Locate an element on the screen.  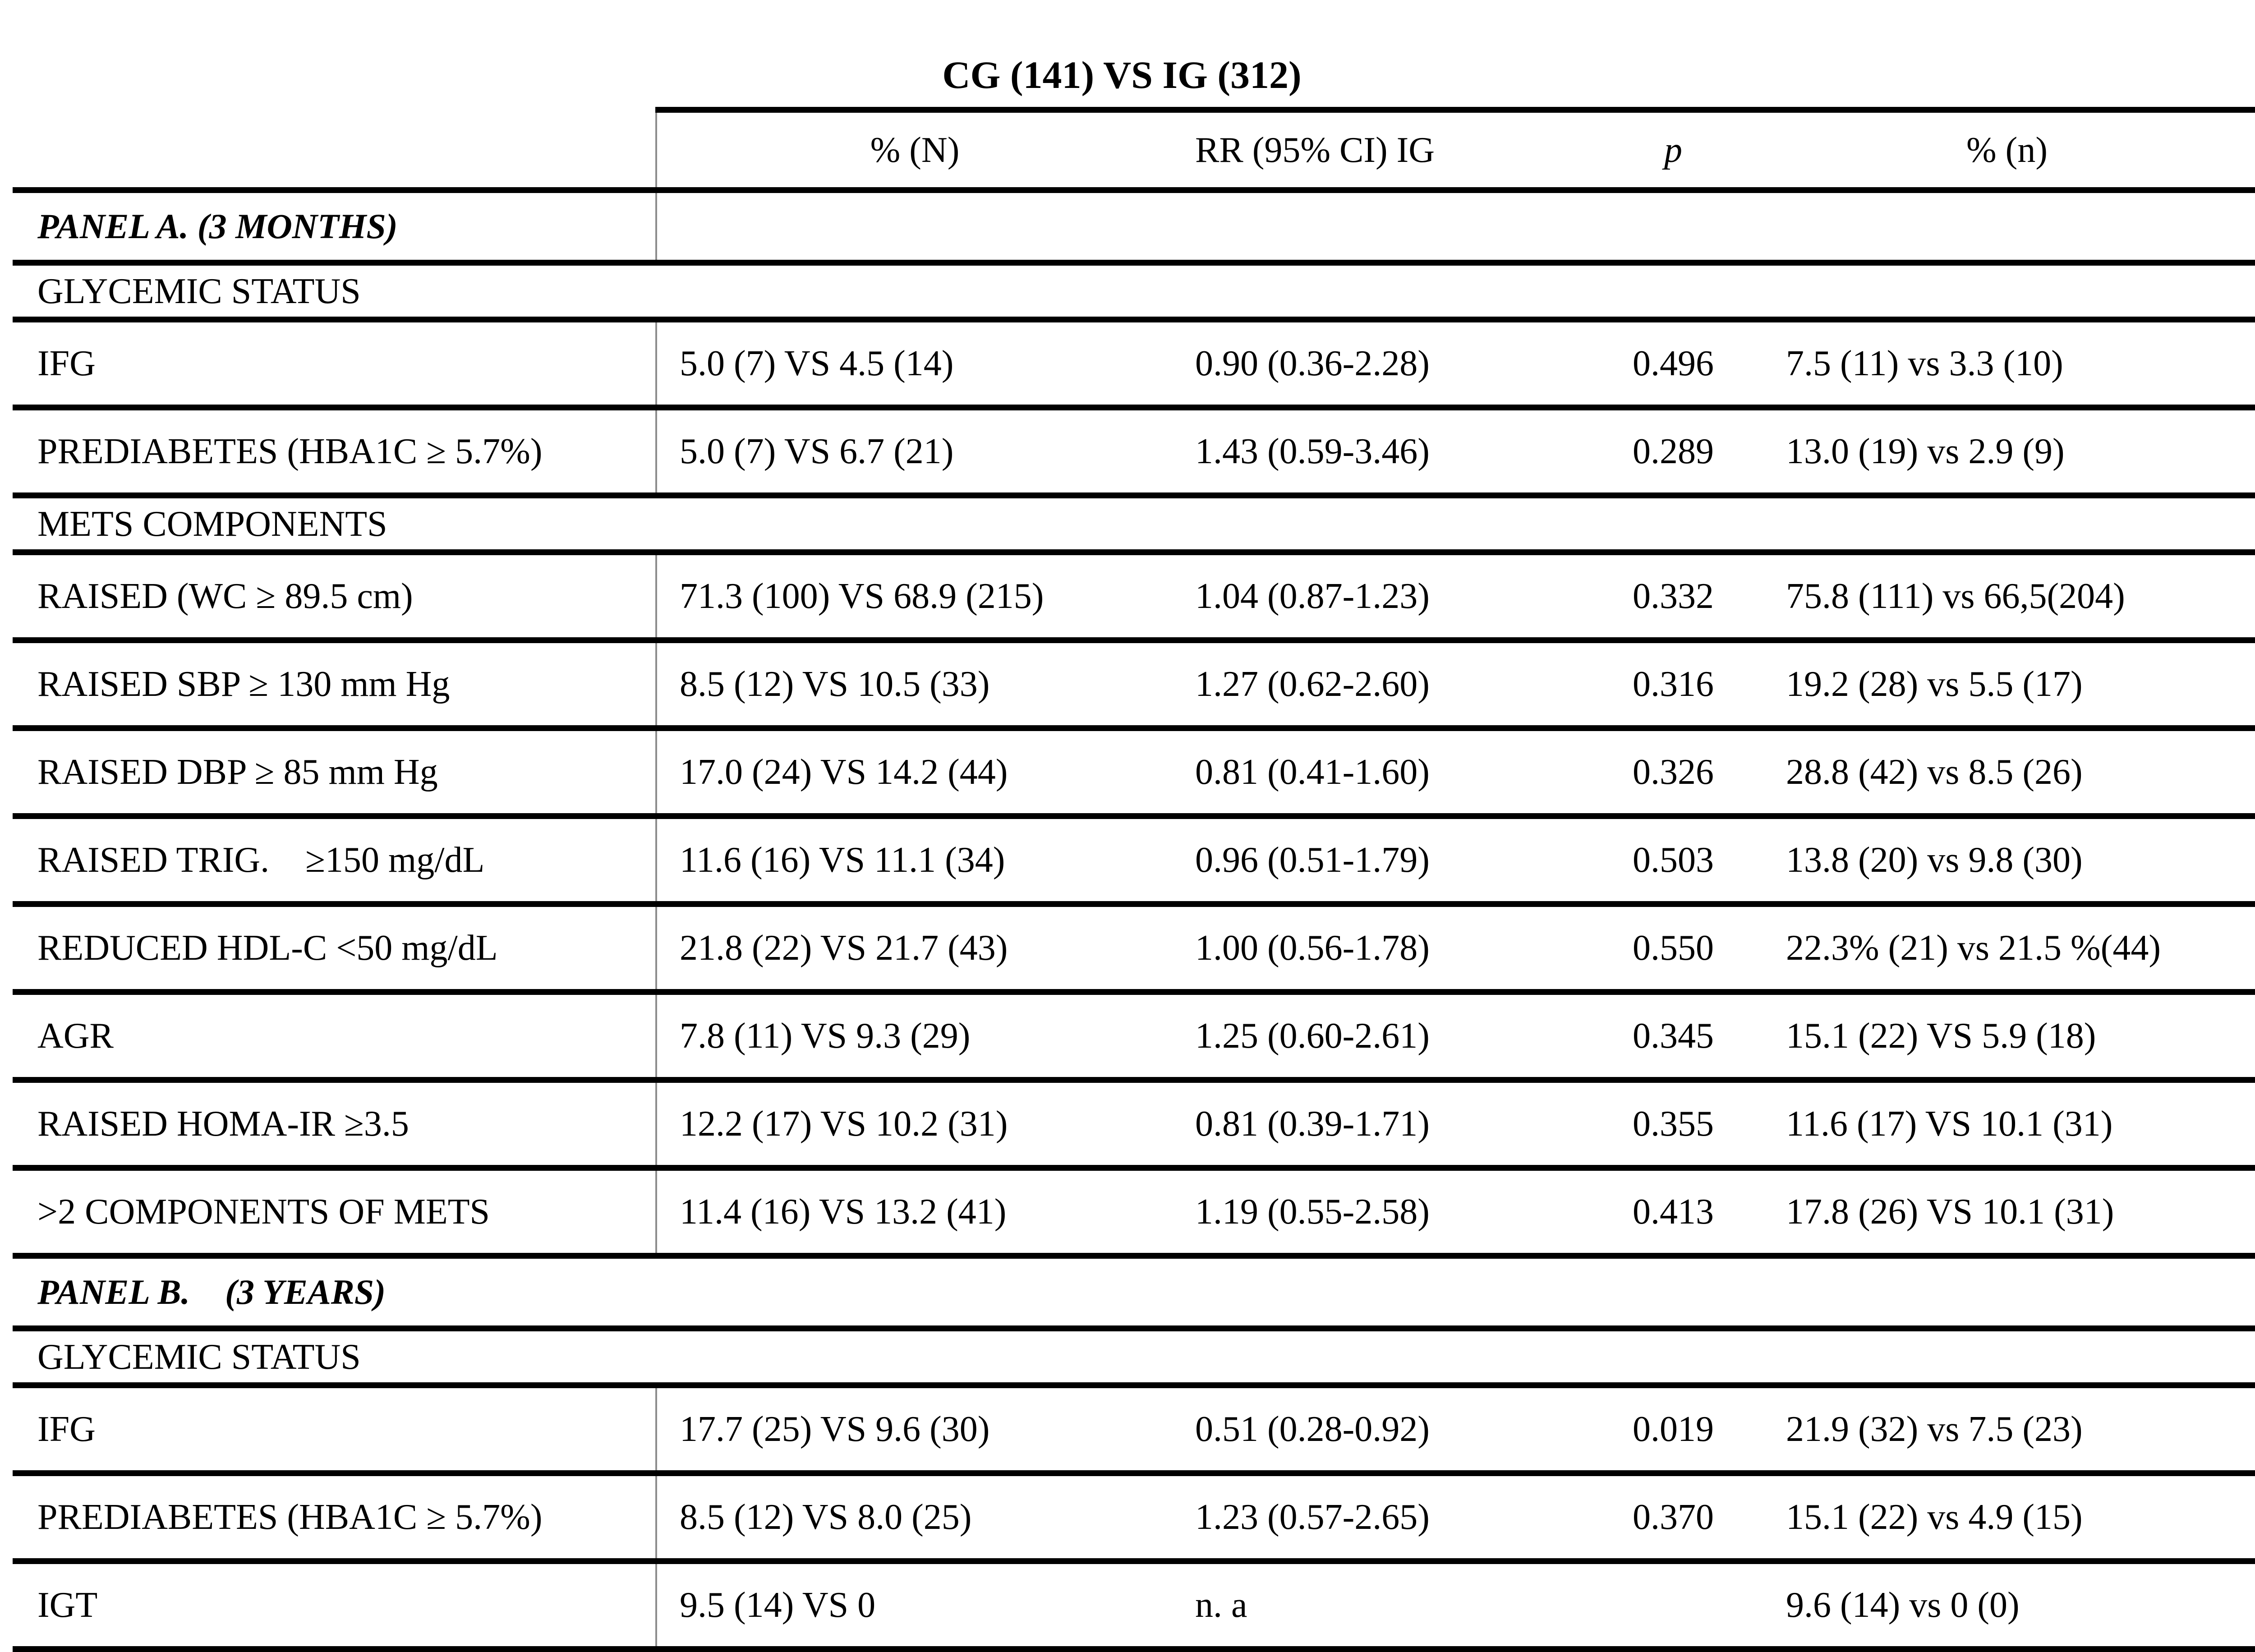
p-value-cell: 0.289 is located at coordinates (1673, 452).